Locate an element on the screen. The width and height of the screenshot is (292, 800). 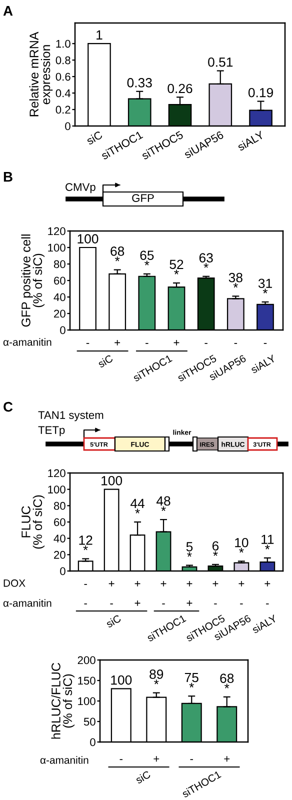
y-tick-label: 150 is located at coordinates (87, 680).